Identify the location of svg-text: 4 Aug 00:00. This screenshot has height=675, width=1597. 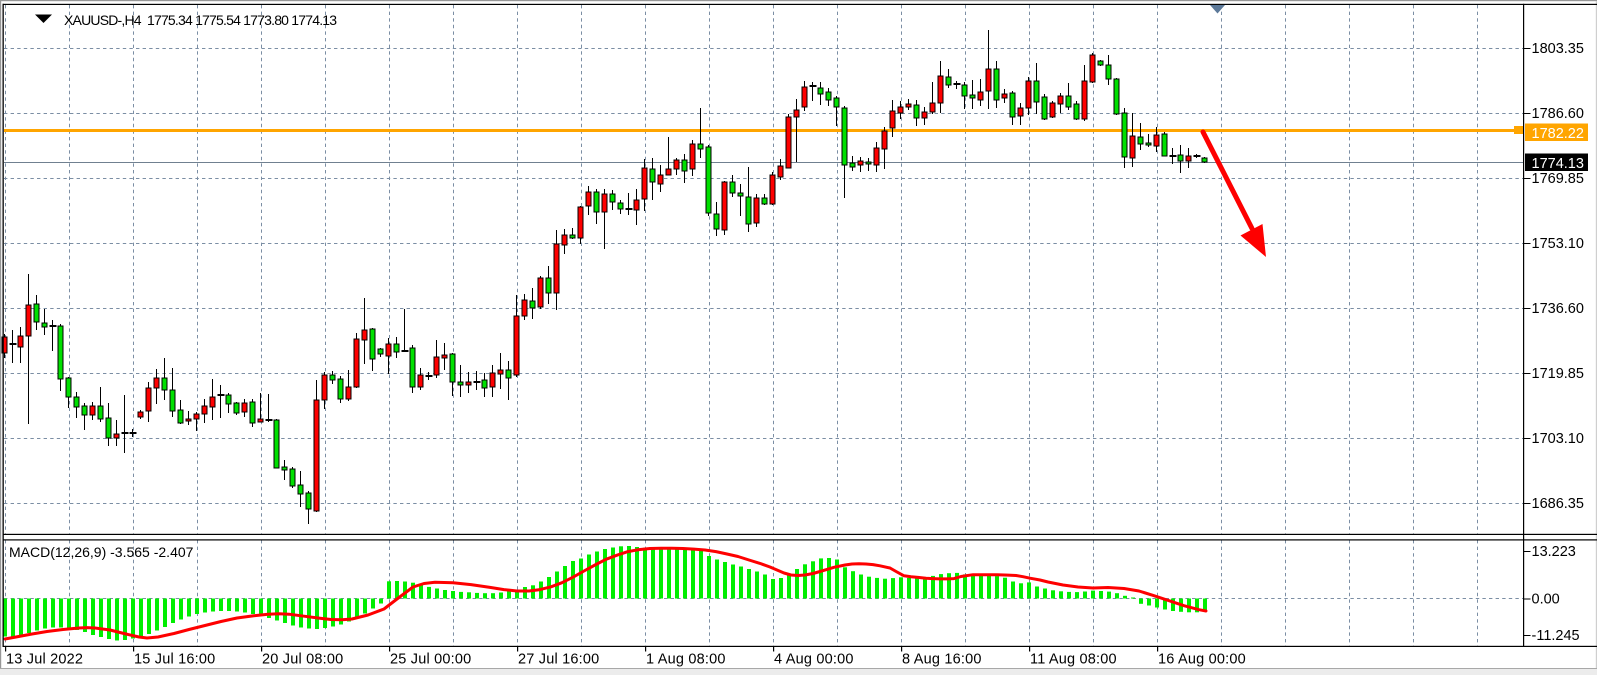
(814, 660).